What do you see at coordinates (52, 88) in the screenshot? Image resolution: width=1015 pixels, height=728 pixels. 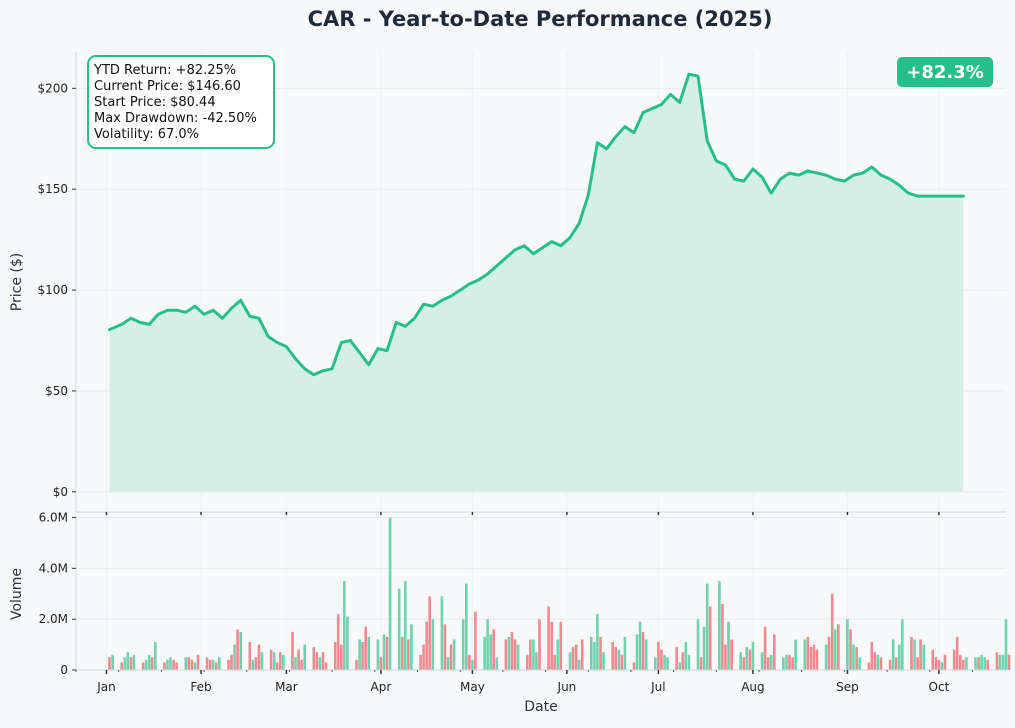 I see `price-y-tick-label: $200` at bounding box center [52, 88].